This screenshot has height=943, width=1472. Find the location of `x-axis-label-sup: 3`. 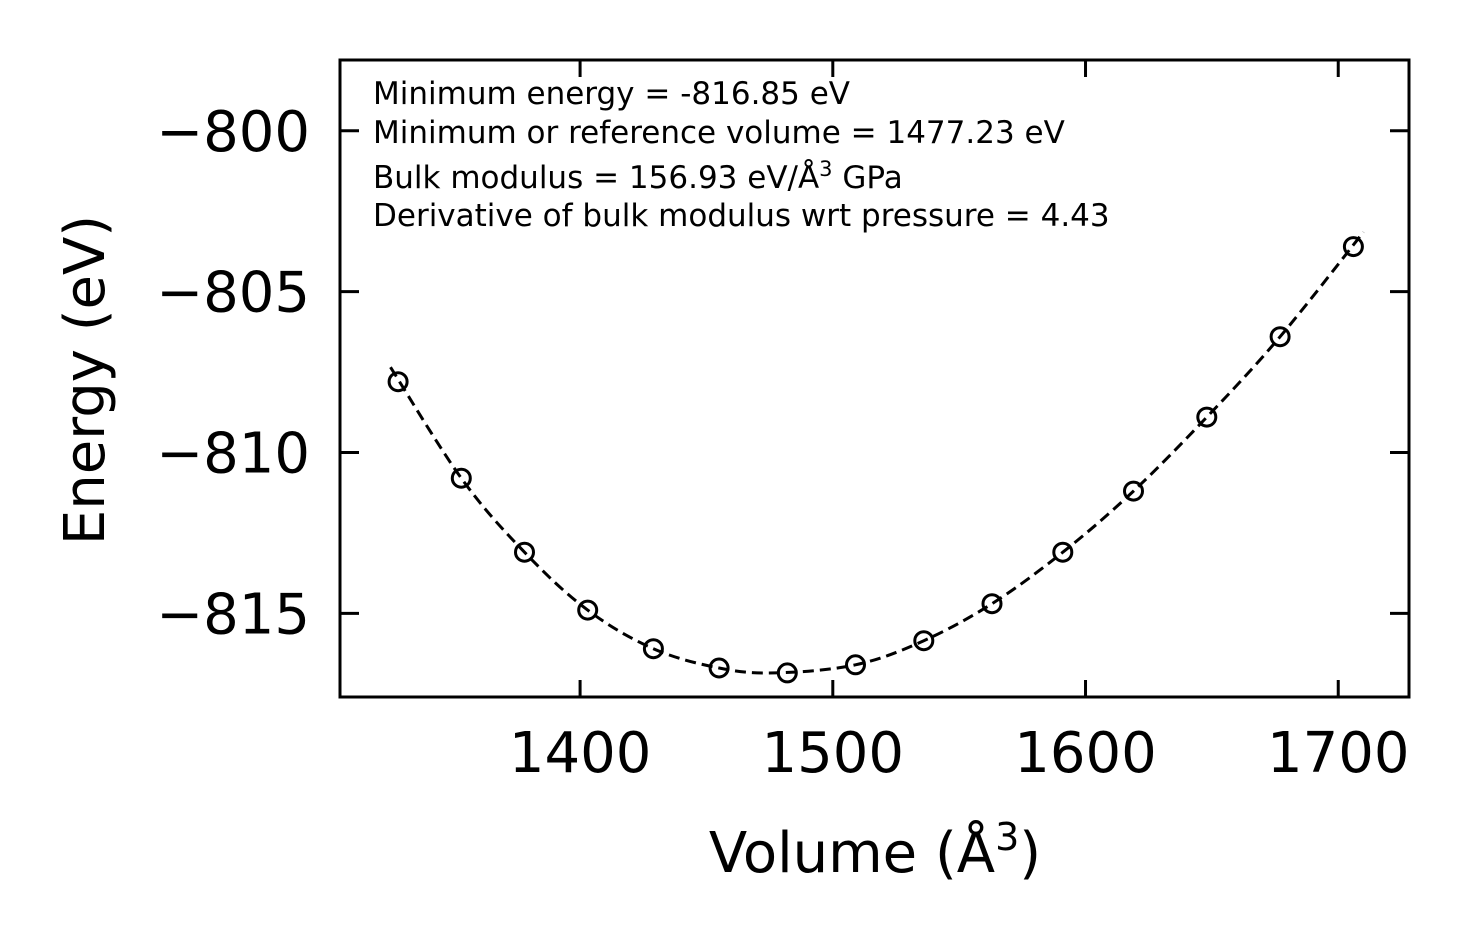

x-axis-label-sup: 3 is located at coordinates (1007, 837).